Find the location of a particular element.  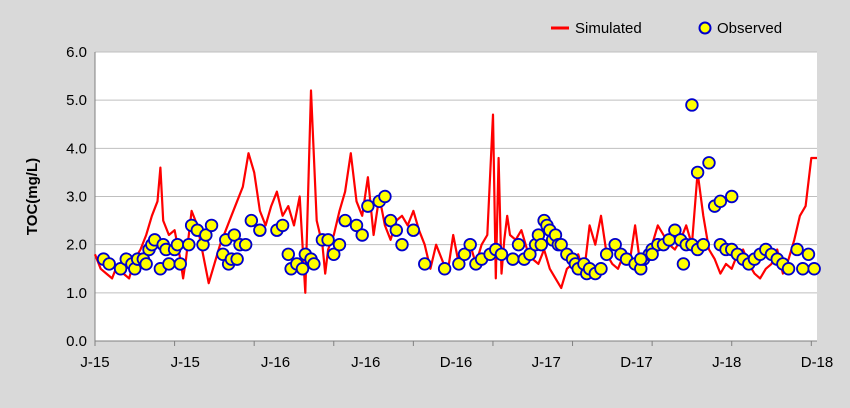

y-axis-label: TOC(mg/L) is located at coordinates (32, 196).